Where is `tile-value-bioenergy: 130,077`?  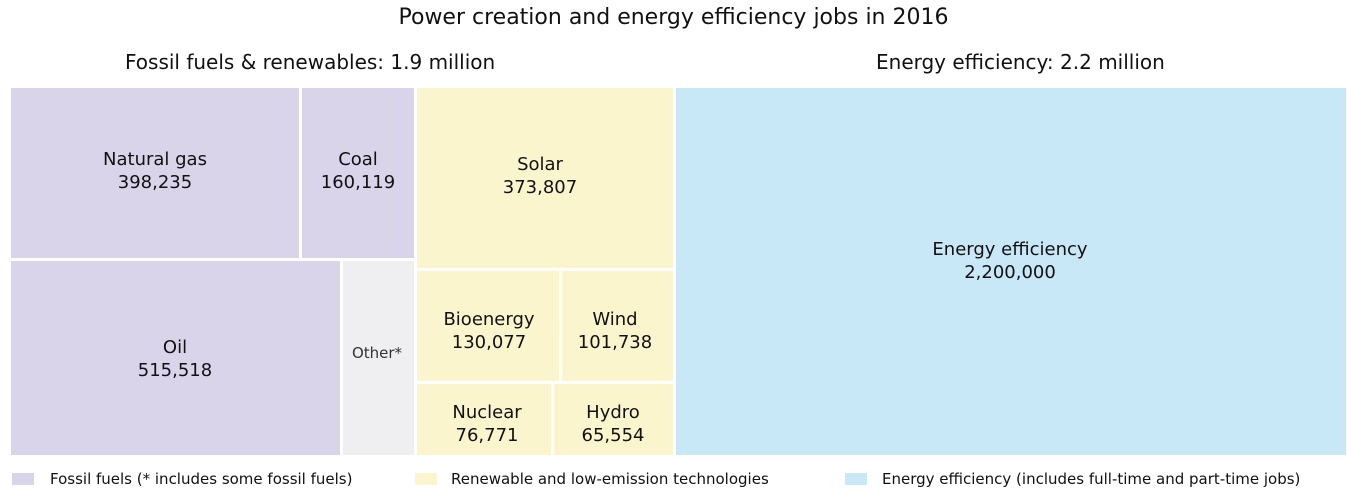
tile-value-bioenergy: 130,077 is located at coordinates (489, 342).